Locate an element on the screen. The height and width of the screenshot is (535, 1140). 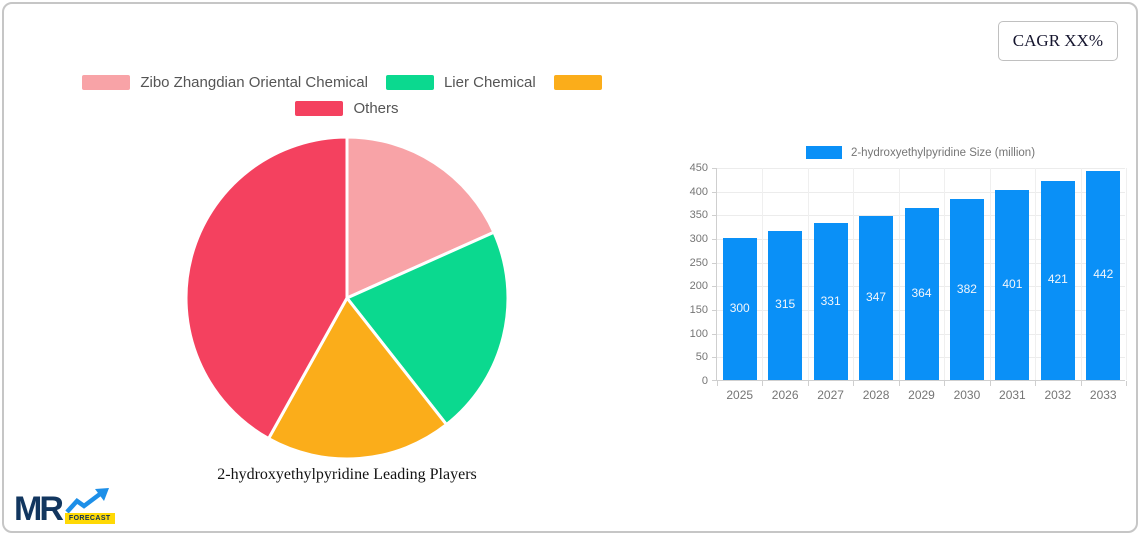
pie-legend-label: Lier Chemical is located at coordinates (489, 82).